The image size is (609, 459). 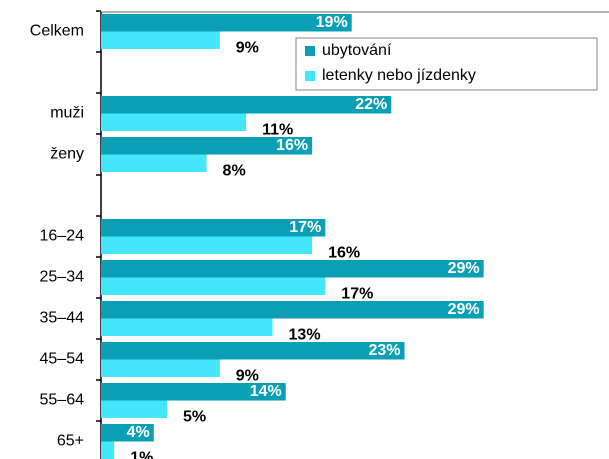 I want to click on y-tick-label: Celkem, so click(x=57, y=31).